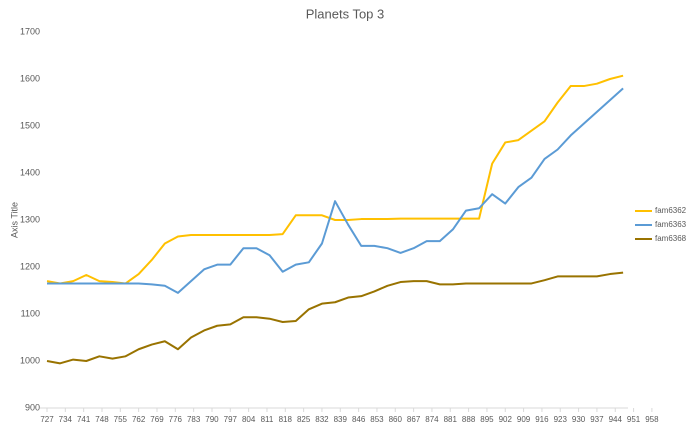 This screenshot has width=690, height=429. Describe the element at coordinates (231, 419) in the screenshot. I see `x-tick-label: 797` at that location.